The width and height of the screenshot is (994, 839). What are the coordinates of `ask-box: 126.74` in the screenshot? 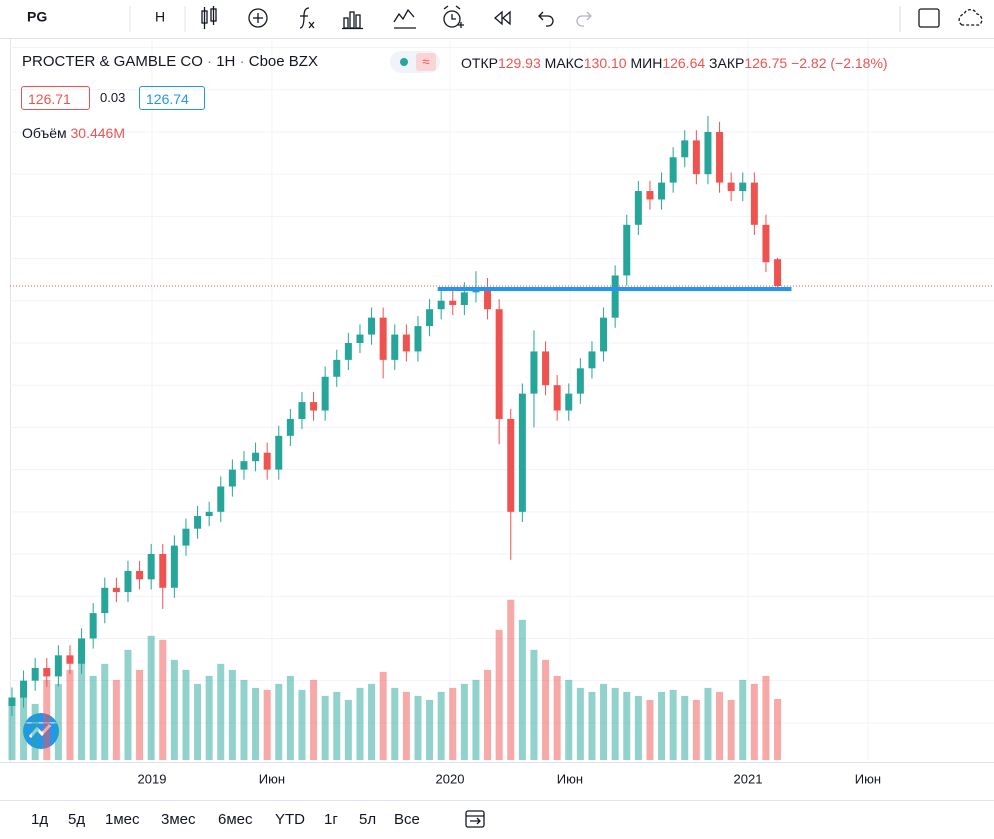 It's located at (172, 98).